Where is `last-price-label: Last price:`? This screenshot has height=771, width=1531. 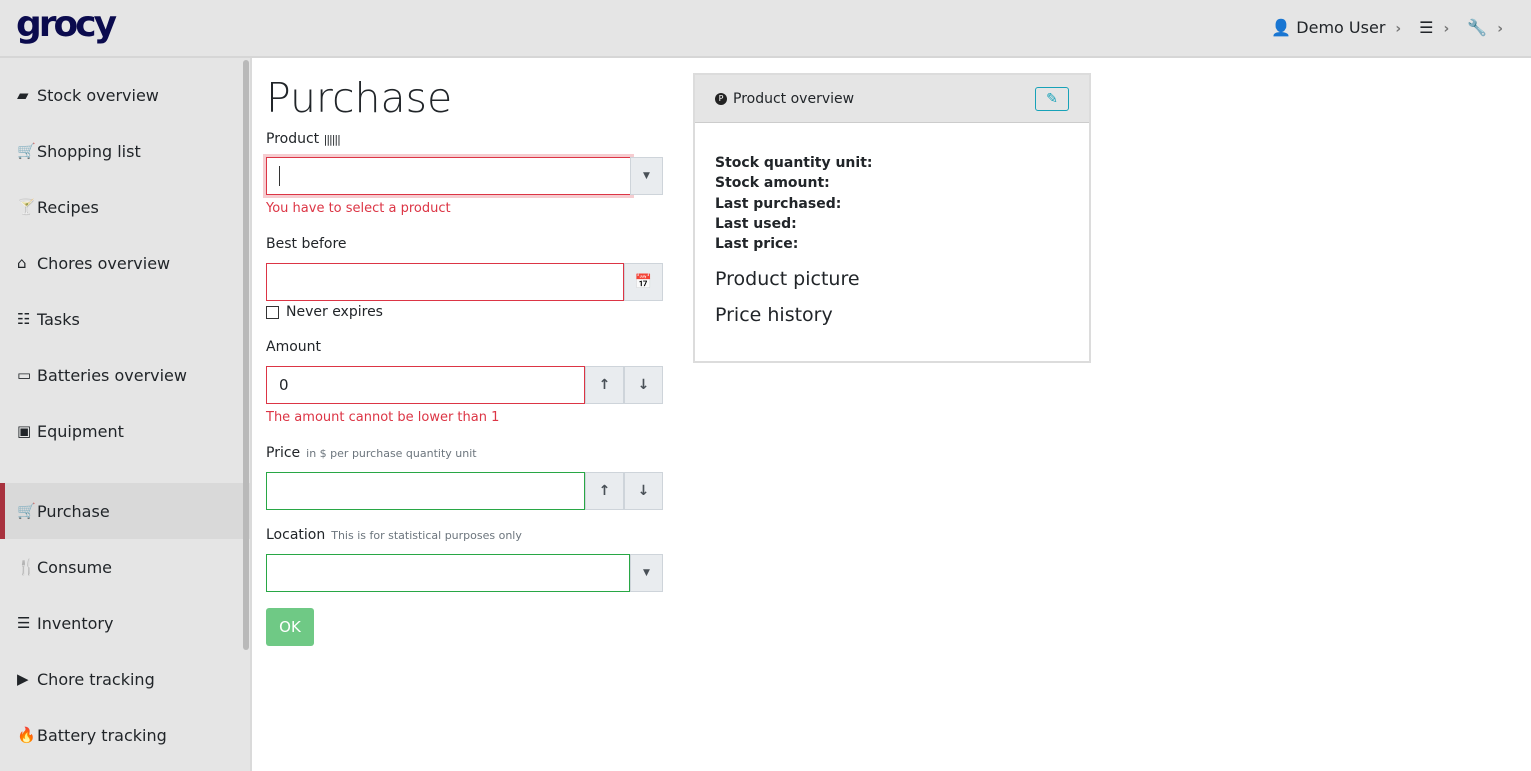 last-price-label: Last price: is located at coordinates (757, 244).